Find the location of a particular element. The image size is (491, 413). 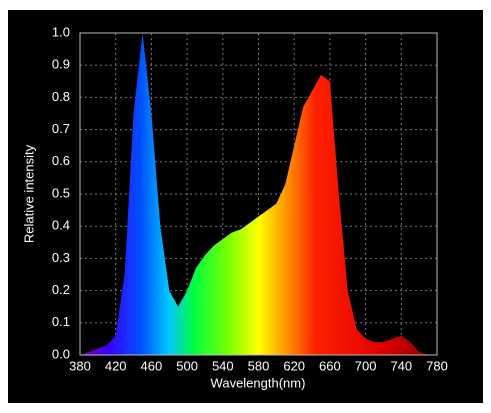

y-tick-label: 0.5 is located at coordinates (61, 192).